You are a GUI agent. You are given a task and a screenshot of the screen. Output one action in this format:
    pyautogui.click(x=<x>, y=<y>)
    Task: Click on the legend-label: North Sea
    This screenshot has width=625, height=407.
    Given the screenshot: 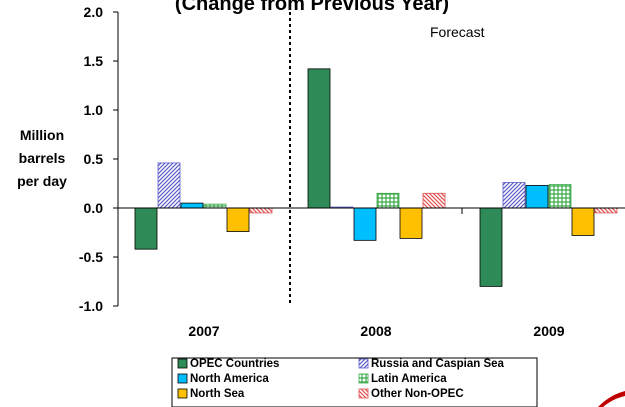 What is the action you would take?
    pyautogui.click(x=217, y=394)
    